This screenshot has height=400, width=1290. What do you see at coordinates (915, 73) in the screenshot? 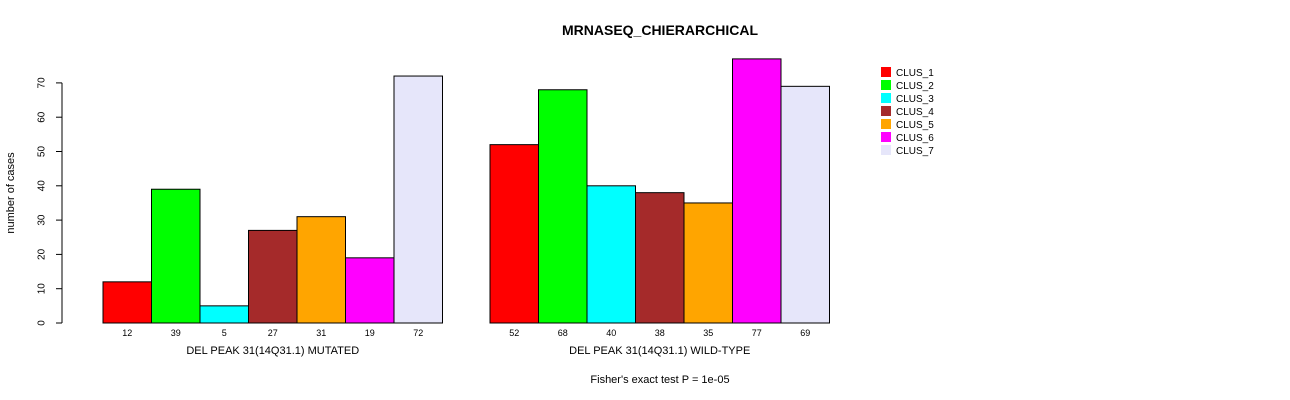
I see `legend-label: CLUS_1` at bounding box center [915, 73].